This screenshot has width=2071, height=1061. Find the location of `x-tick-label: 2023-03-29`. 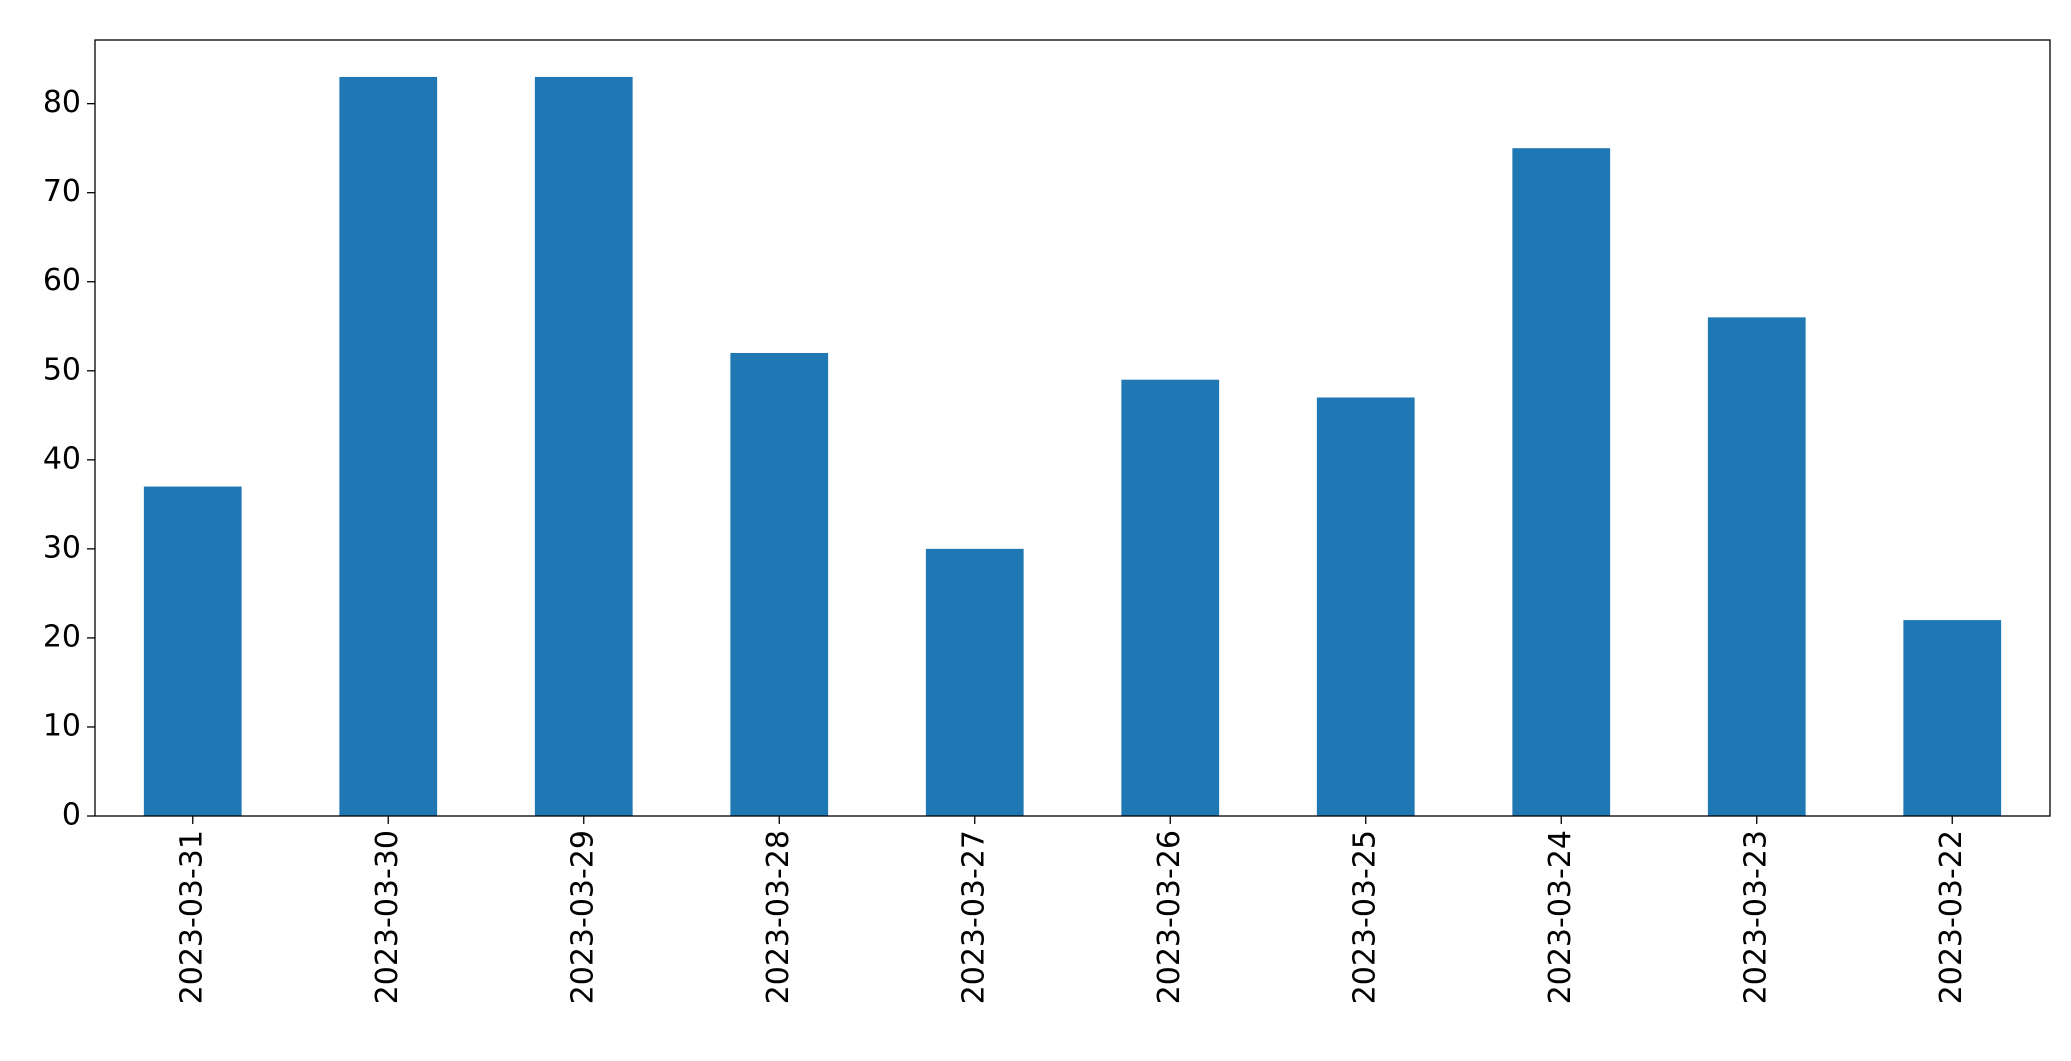

x-tick-label: 2023-03-29 is located at coordinates (582, 917).